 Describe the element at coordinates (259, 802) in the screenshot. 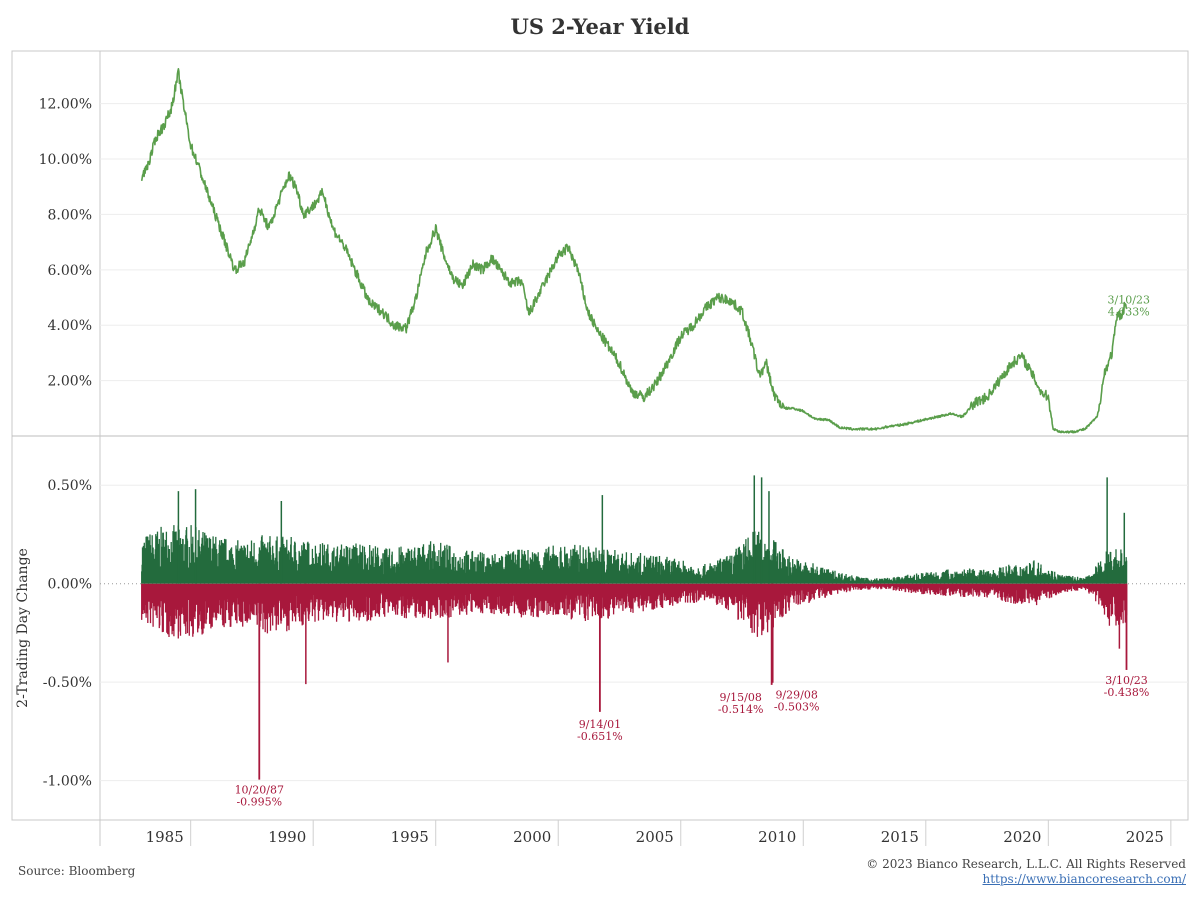

I see `drop-annotation-value: -0.995%` at that location.